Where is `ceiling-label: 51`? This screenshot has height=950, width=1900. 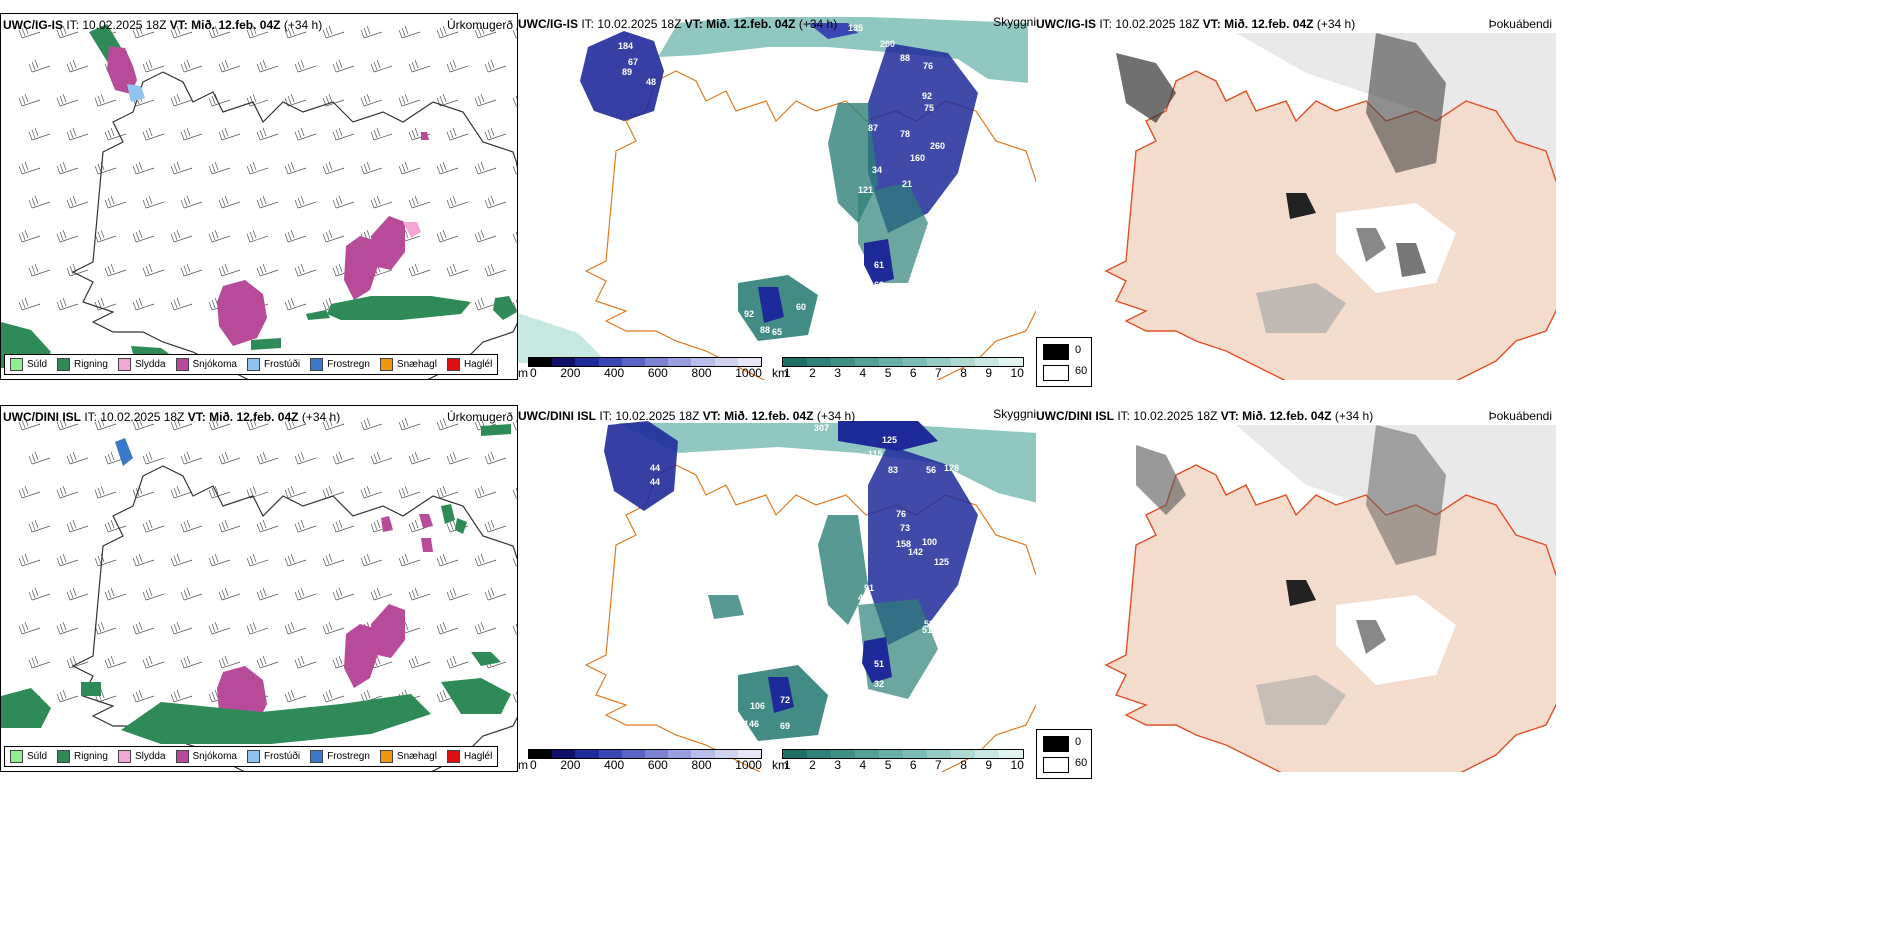 ceiling-label: 51 is located at coordinates (879, 664).